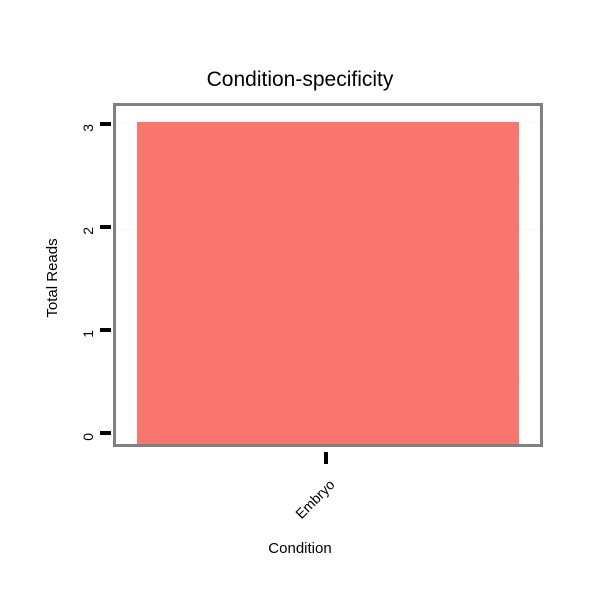 The height and width of the screenshot is (600, 600). What do you see at coordinates (315, 499) in the screenshot?
I see `x-tick-label-embryo: Embryo` at bounding box center [315, 499].